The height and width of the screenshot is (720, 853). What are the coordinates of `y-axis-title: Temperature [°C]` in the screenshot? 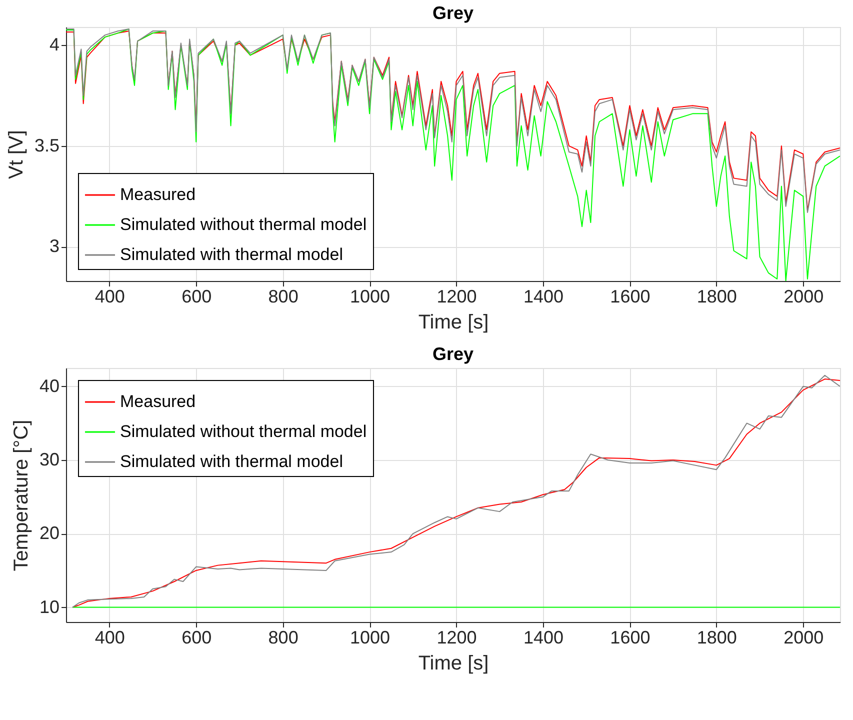 It's located at (21, 496).